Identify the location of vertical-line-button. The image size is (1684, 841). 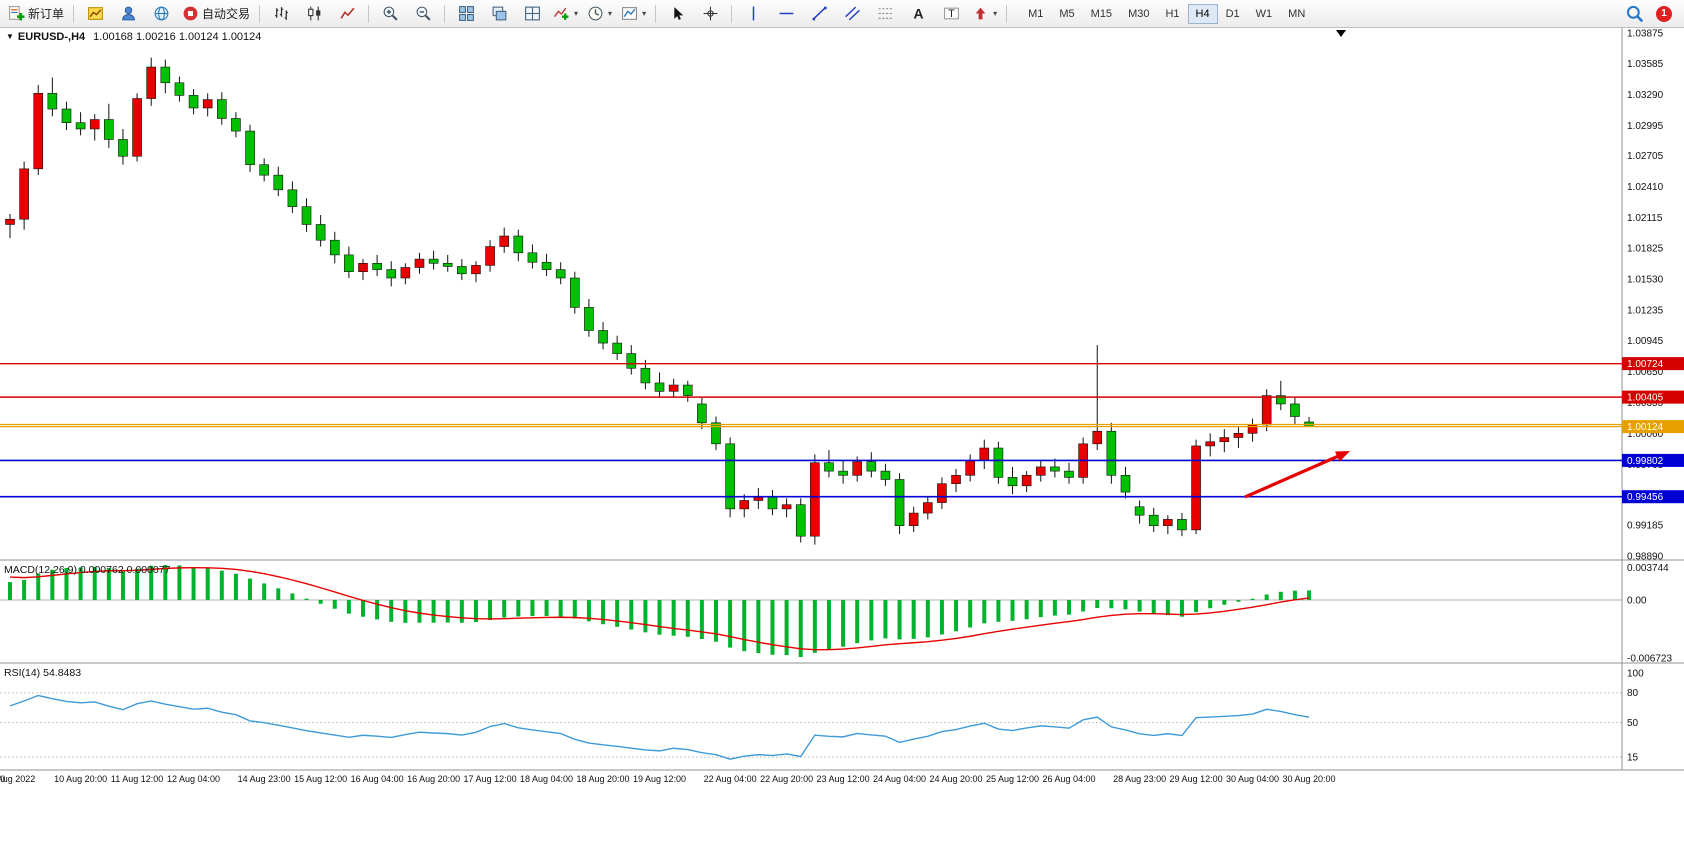
(753, 14).